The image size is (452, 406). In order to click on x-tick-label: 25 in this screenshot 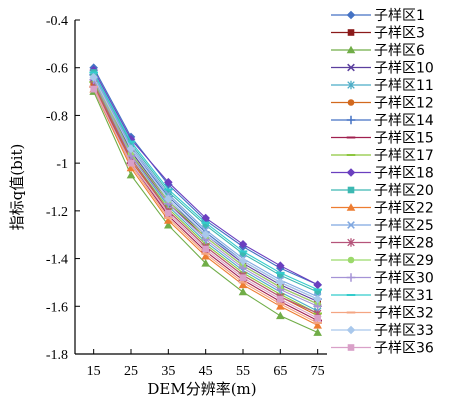, I will do `click(131, 371)`.